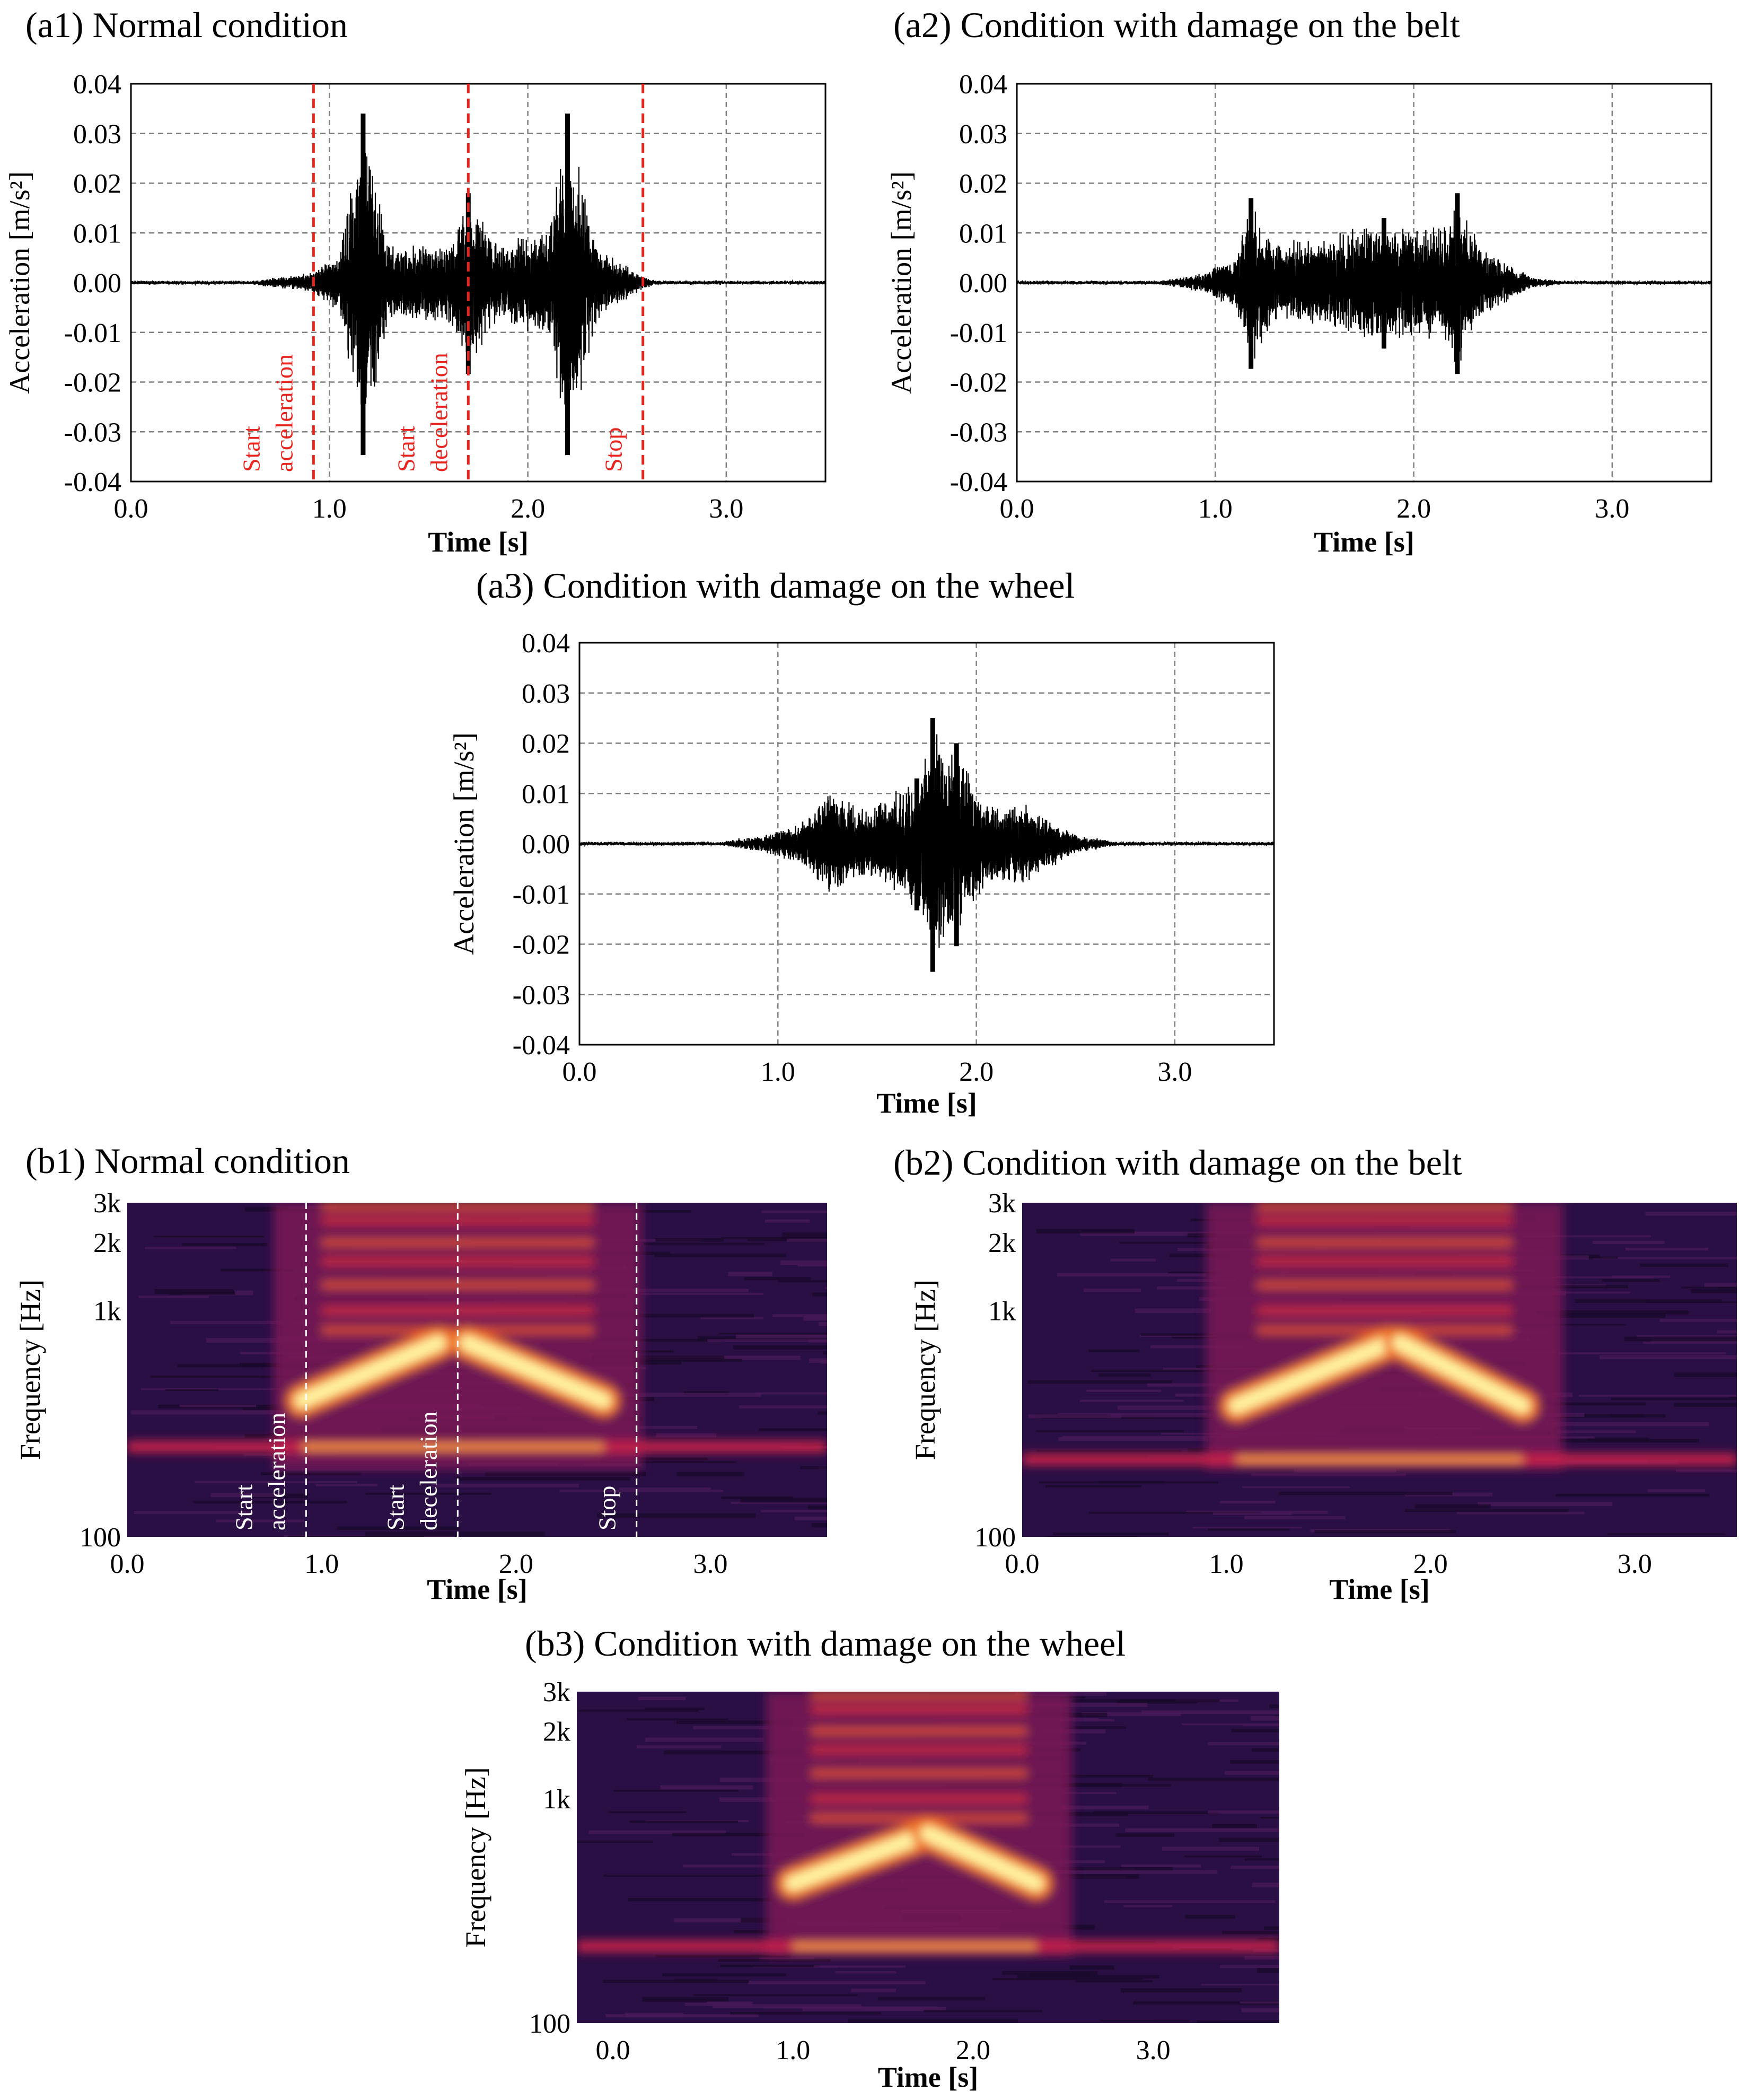  Describe the element at coordinates (613, 449) in the screenshot. I see `event-marker-label: Stop` at that location.